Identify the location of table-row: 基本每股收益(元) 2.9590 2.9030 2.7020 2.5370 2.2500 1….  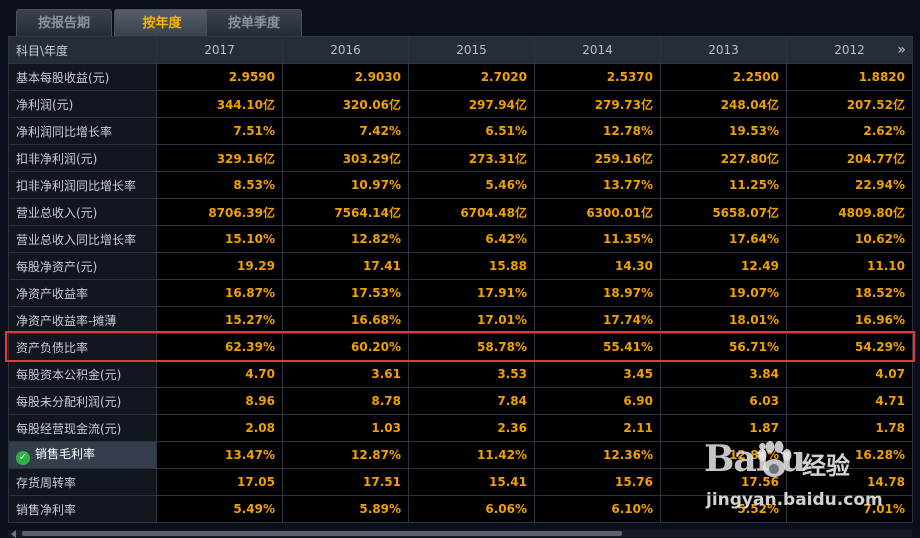
(460, 77).